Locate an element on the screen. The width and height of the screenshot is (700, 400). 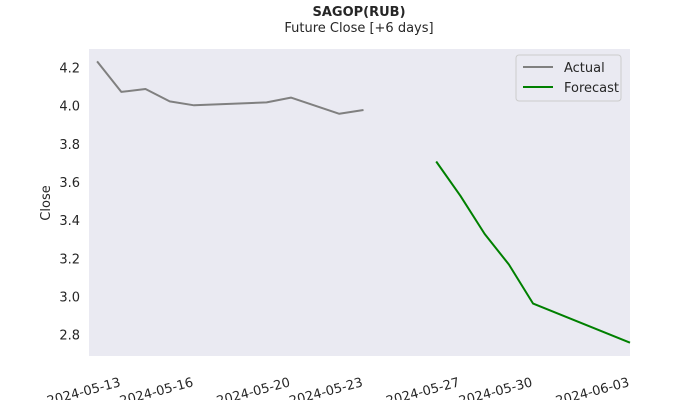
chart-title: SAGOP(RUB) is located at coordinates (359, 12).